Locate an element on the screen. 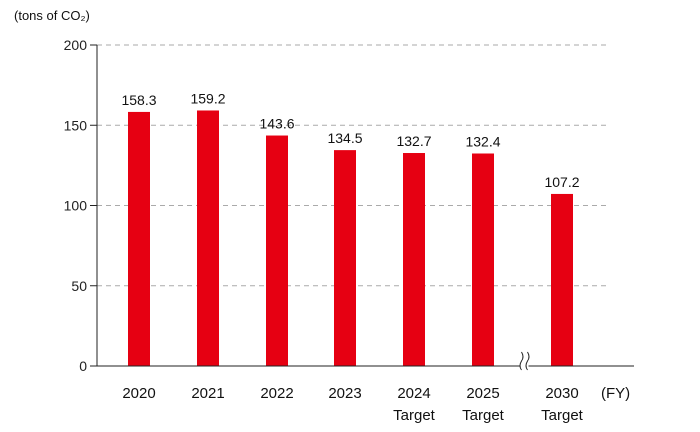 The image size is (700, 432). data-label: 132.4 is located at coordinates (482, 141).